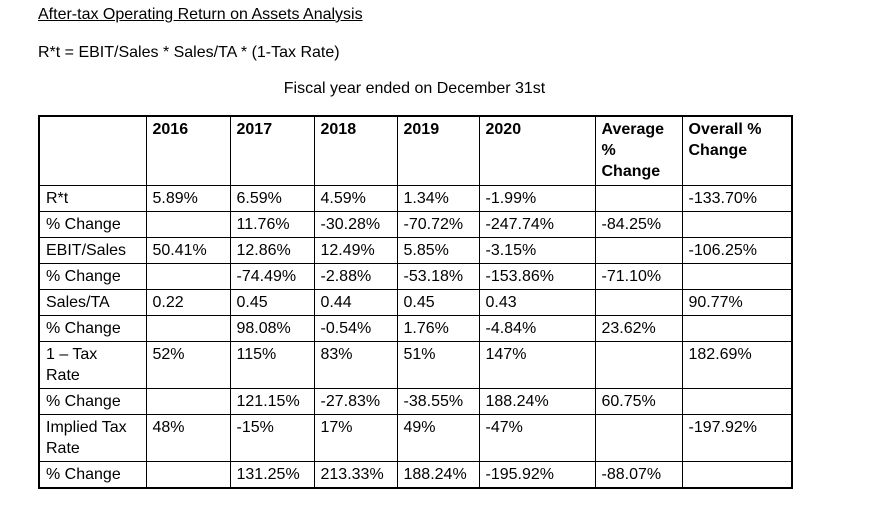 The image size is (886, 513). I want to click on table-cell: 115%, so click(272, 364).